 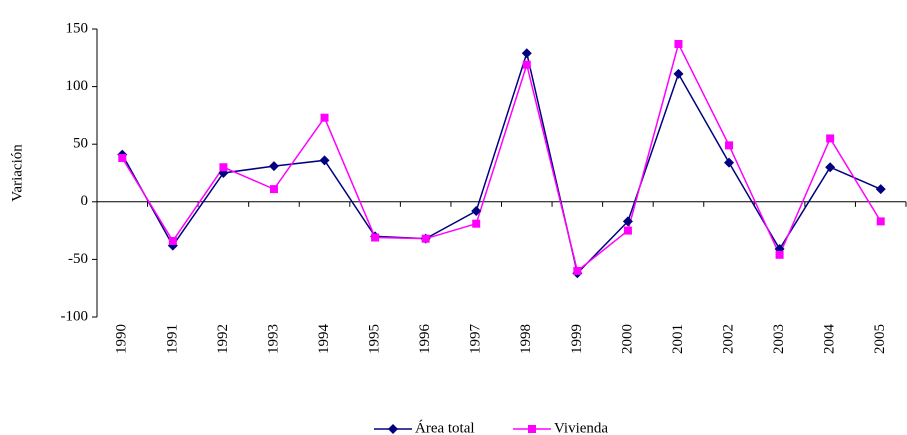 I want to click on y-tick-label: -100, so click(x=75, y=316).